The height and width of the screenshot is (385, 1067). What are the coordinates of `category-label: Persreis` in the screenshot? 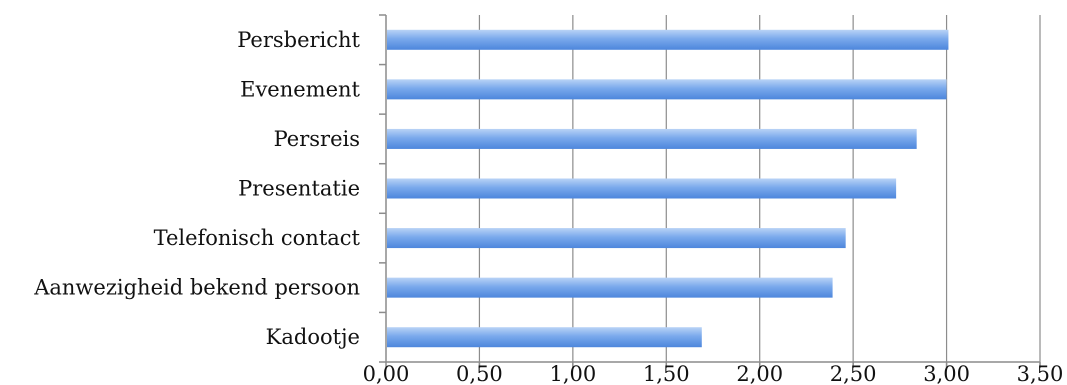 It's located at (317, 139).